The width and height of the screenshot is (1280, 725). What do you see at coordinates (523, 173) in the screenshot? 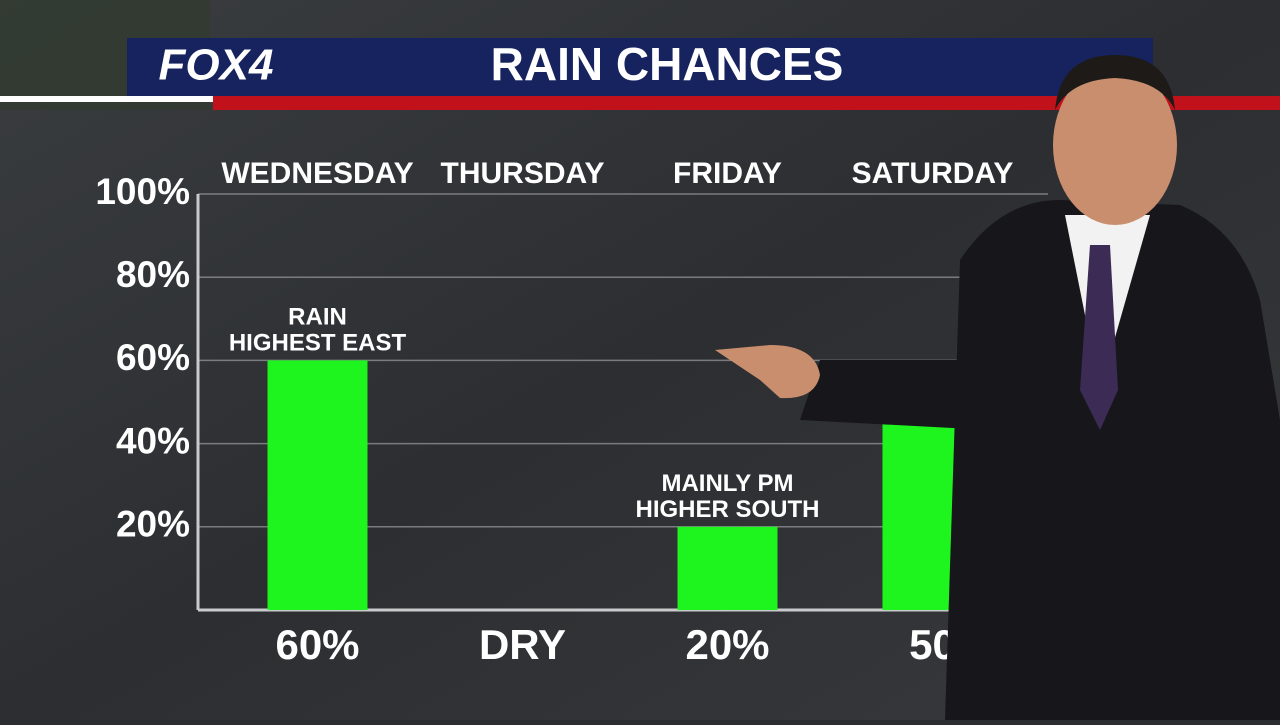
I see `x-tick-label: THURSDAY` at bounding box center [523, 173].